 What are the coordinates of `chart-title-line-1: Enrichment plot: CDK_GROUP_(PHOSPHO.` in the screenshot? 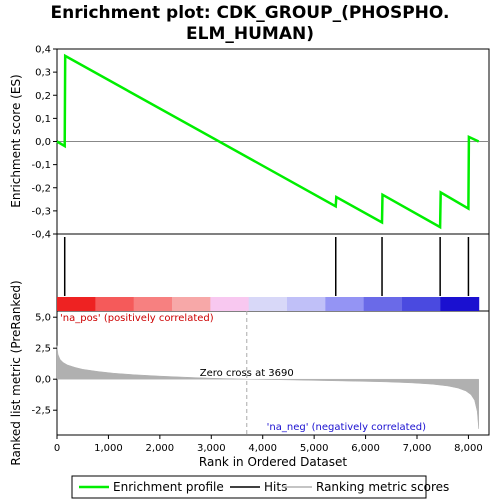 It's located at (250, 13).